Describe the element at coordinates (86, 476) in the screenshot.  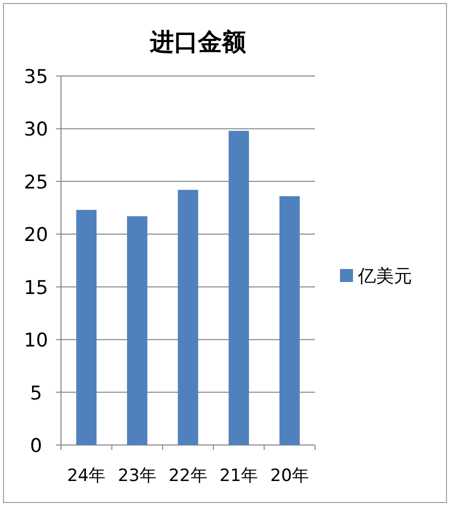
I see `x-tick-label: 24年` at that location.